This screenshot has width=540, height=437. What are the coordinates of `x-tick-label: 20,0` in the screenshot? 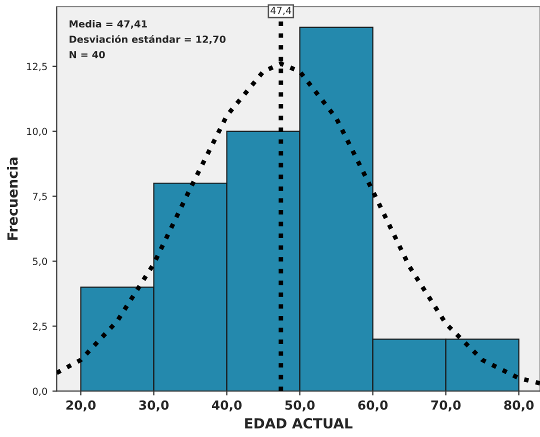 It's located at (81, 406).